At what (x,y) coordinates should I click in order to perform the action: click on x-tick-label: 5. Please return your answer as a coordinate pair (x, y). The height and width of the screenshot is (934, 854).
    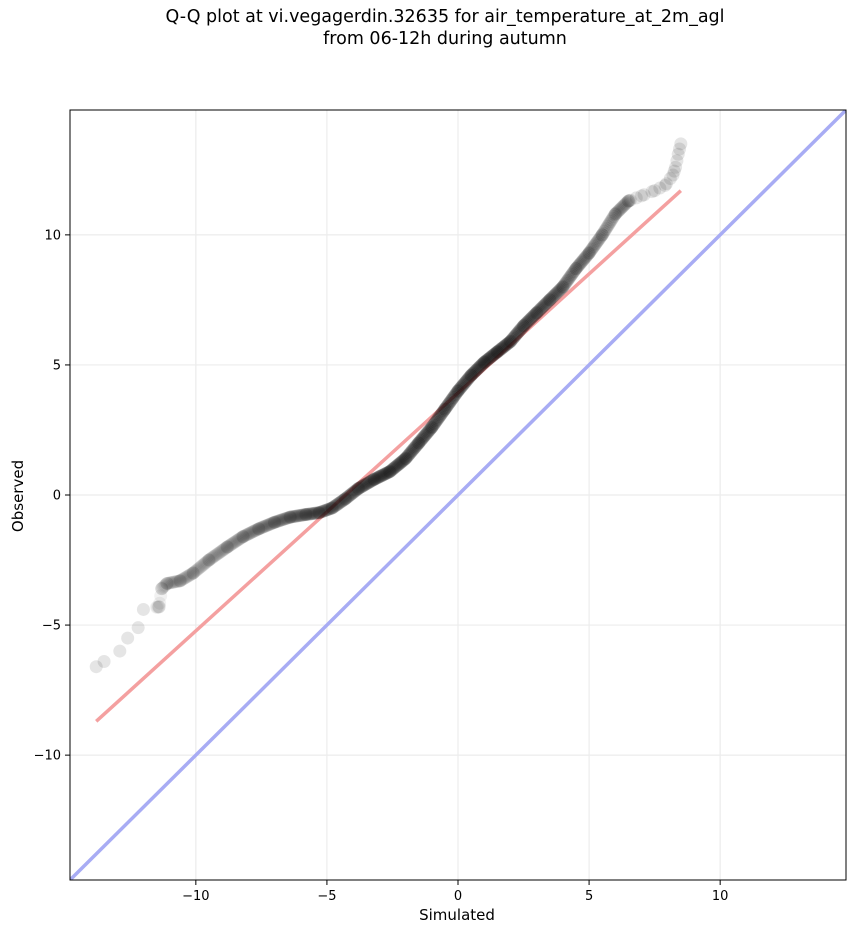
    Looking at the image, I should click on (589, 896).